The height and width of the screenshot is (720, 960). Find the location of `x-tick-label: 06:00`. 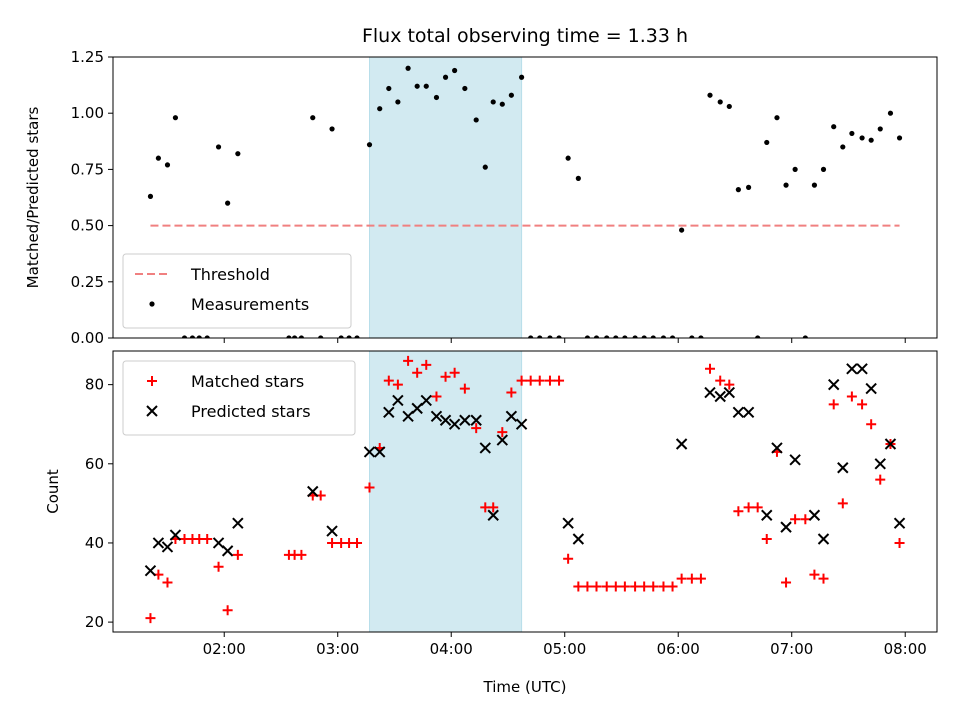

x-tick-label: 06:00 is located at coordinates (678, 649).